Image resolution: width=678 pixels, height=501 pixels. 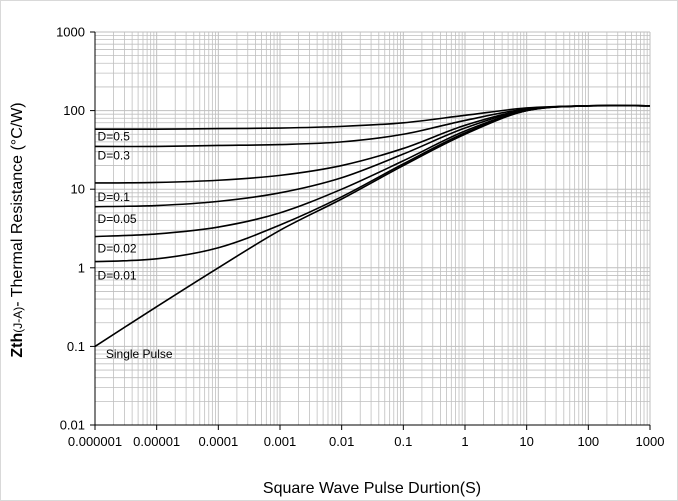 What do you see at coordinates (114, 197) in the screenshot?
I see `curve-label: D=0.1` at bounding box center [114, 197].